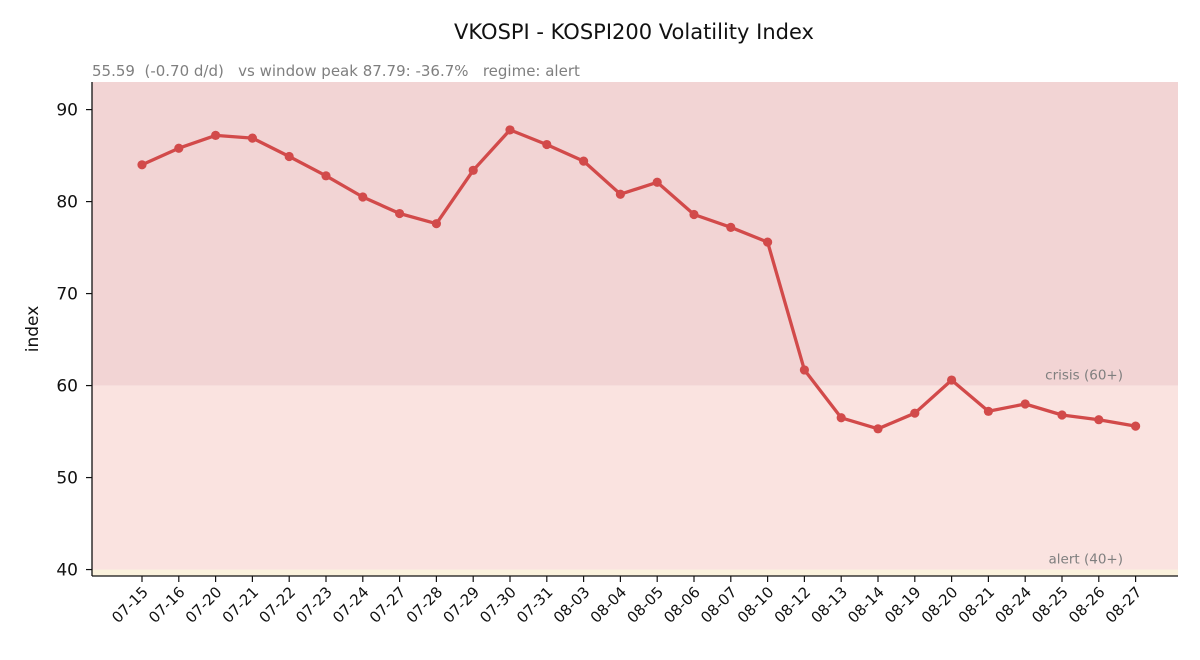 The width and height of the screenshot is (1200, 660). Describe the element at coordinates (425, 605) in the screenshot. I see `x-tick-label: 07-28` at that location.